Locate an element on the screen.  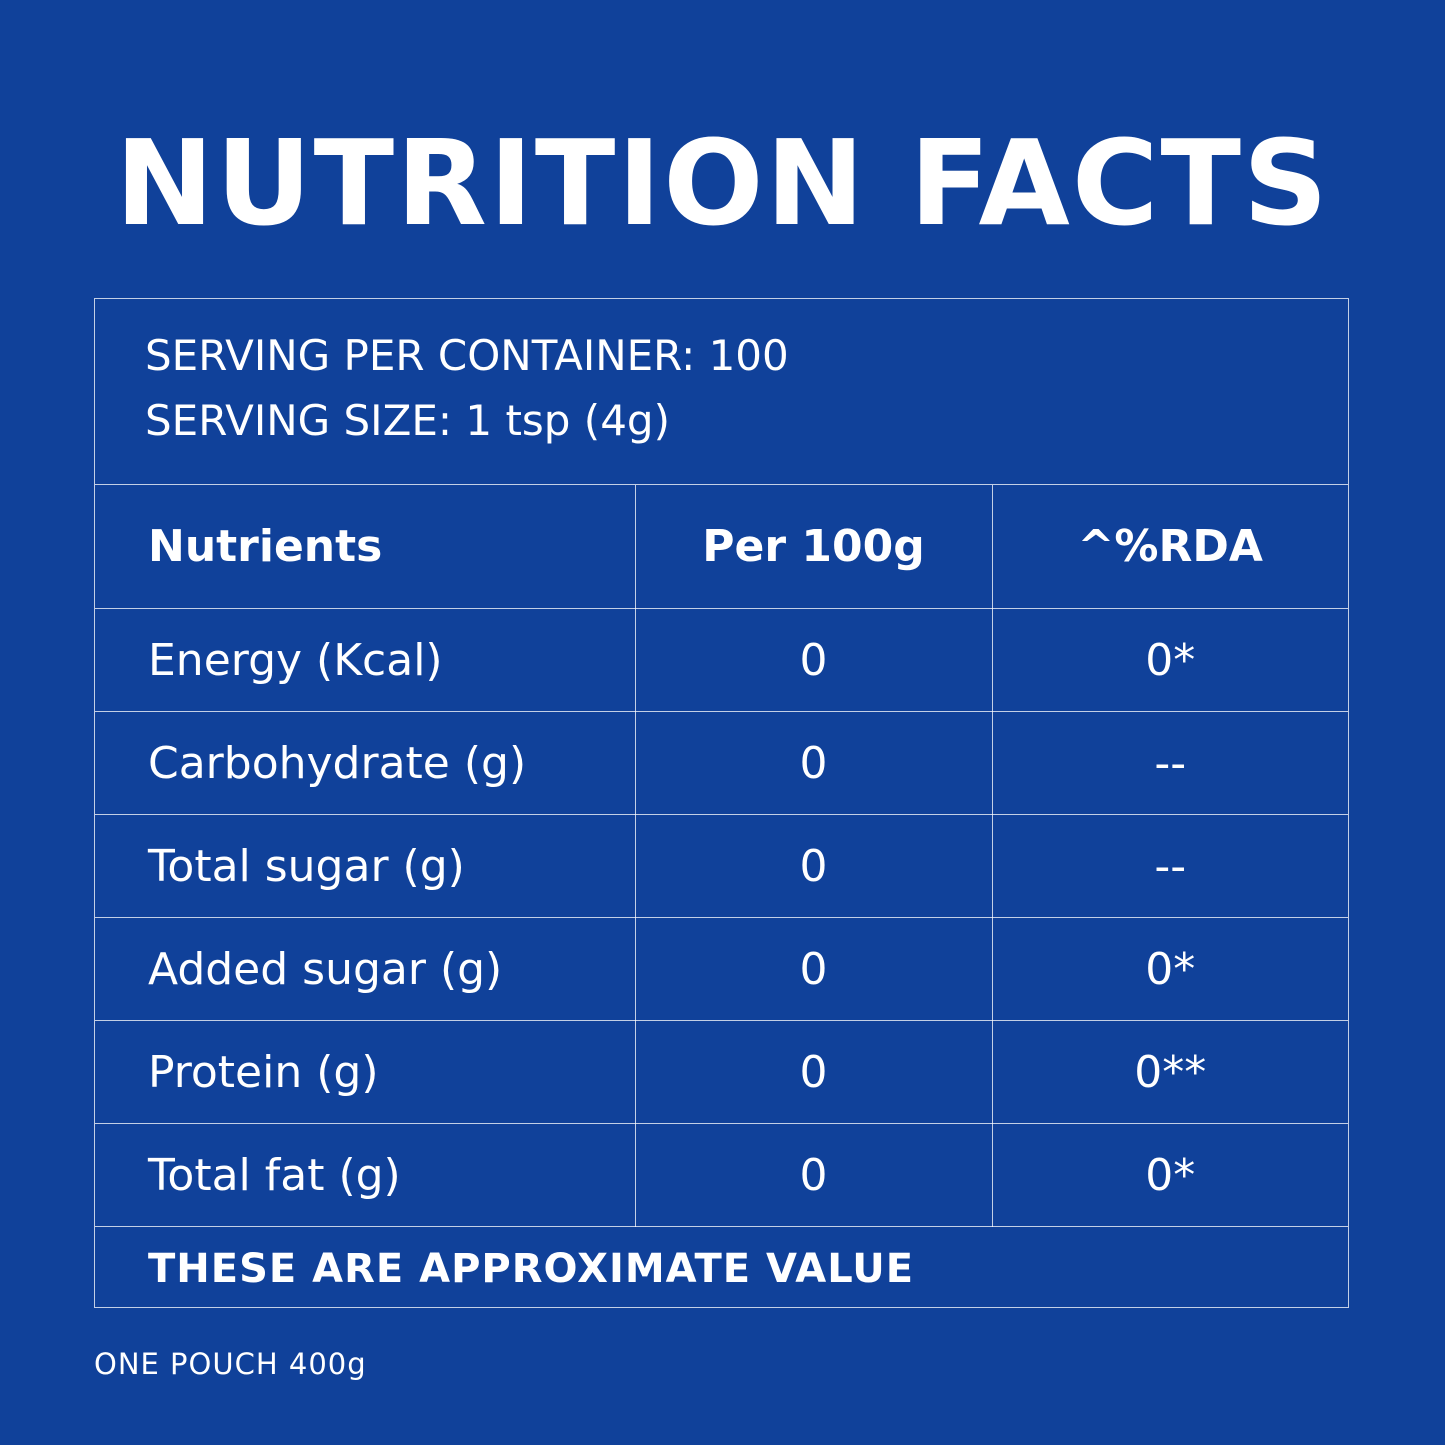
table-header-row: Nutrients Per 100g ^%RDA is located at coordinates (721, 547).